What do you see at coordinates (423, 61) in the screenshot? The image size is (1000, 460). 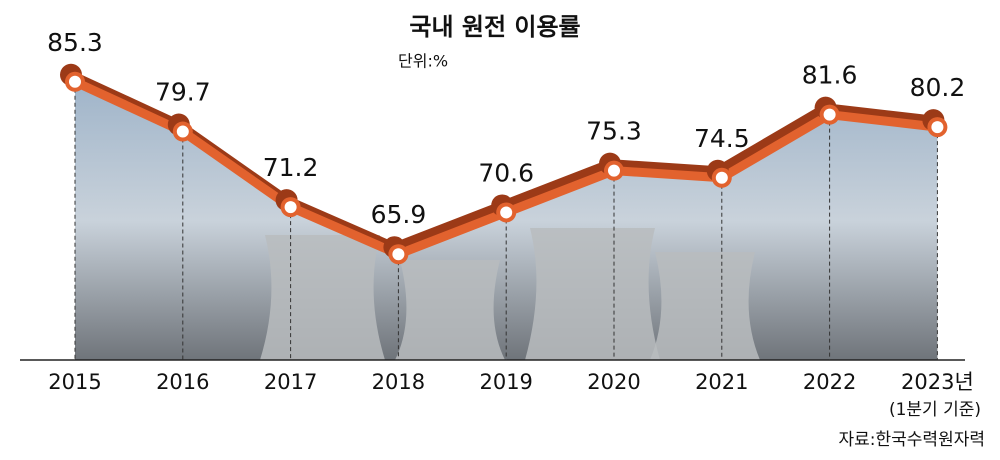 I see `unit-label: 단위:%` at bounding box center [423, 61].